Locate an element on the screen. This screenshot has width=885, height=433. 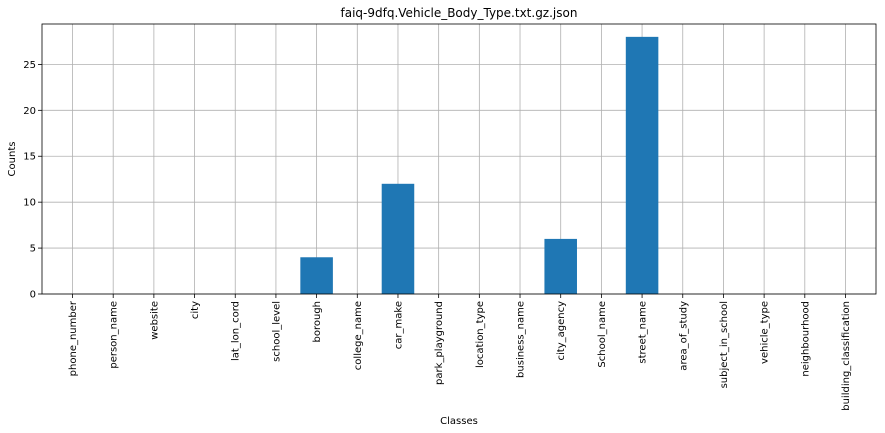
x-tick-label: car_make is located at coordinates (398, 325).